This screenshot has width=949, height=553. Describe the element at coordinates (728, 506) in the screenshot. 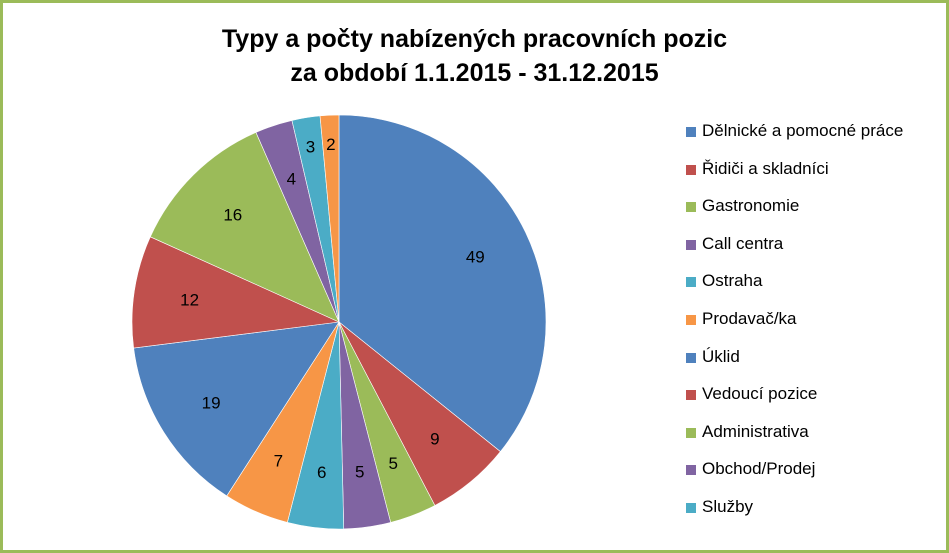

I see `legend-label: Služby` at that location.